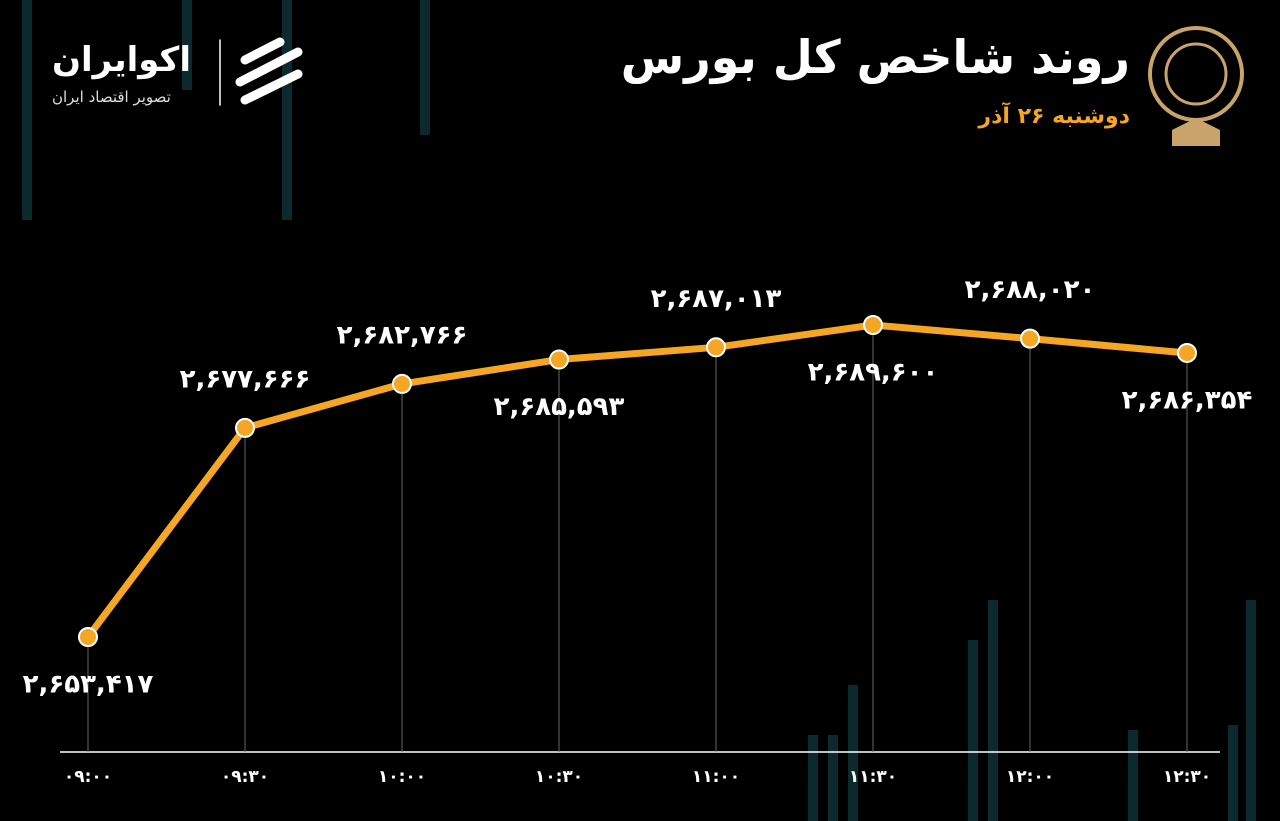 The height and width of the screenshot is (821, 1280). What do you see at coordinates (88, 777) in the screenshot?
I see `x-tick-label: ۰۹:۰۰` at bounding box center [88, 777].